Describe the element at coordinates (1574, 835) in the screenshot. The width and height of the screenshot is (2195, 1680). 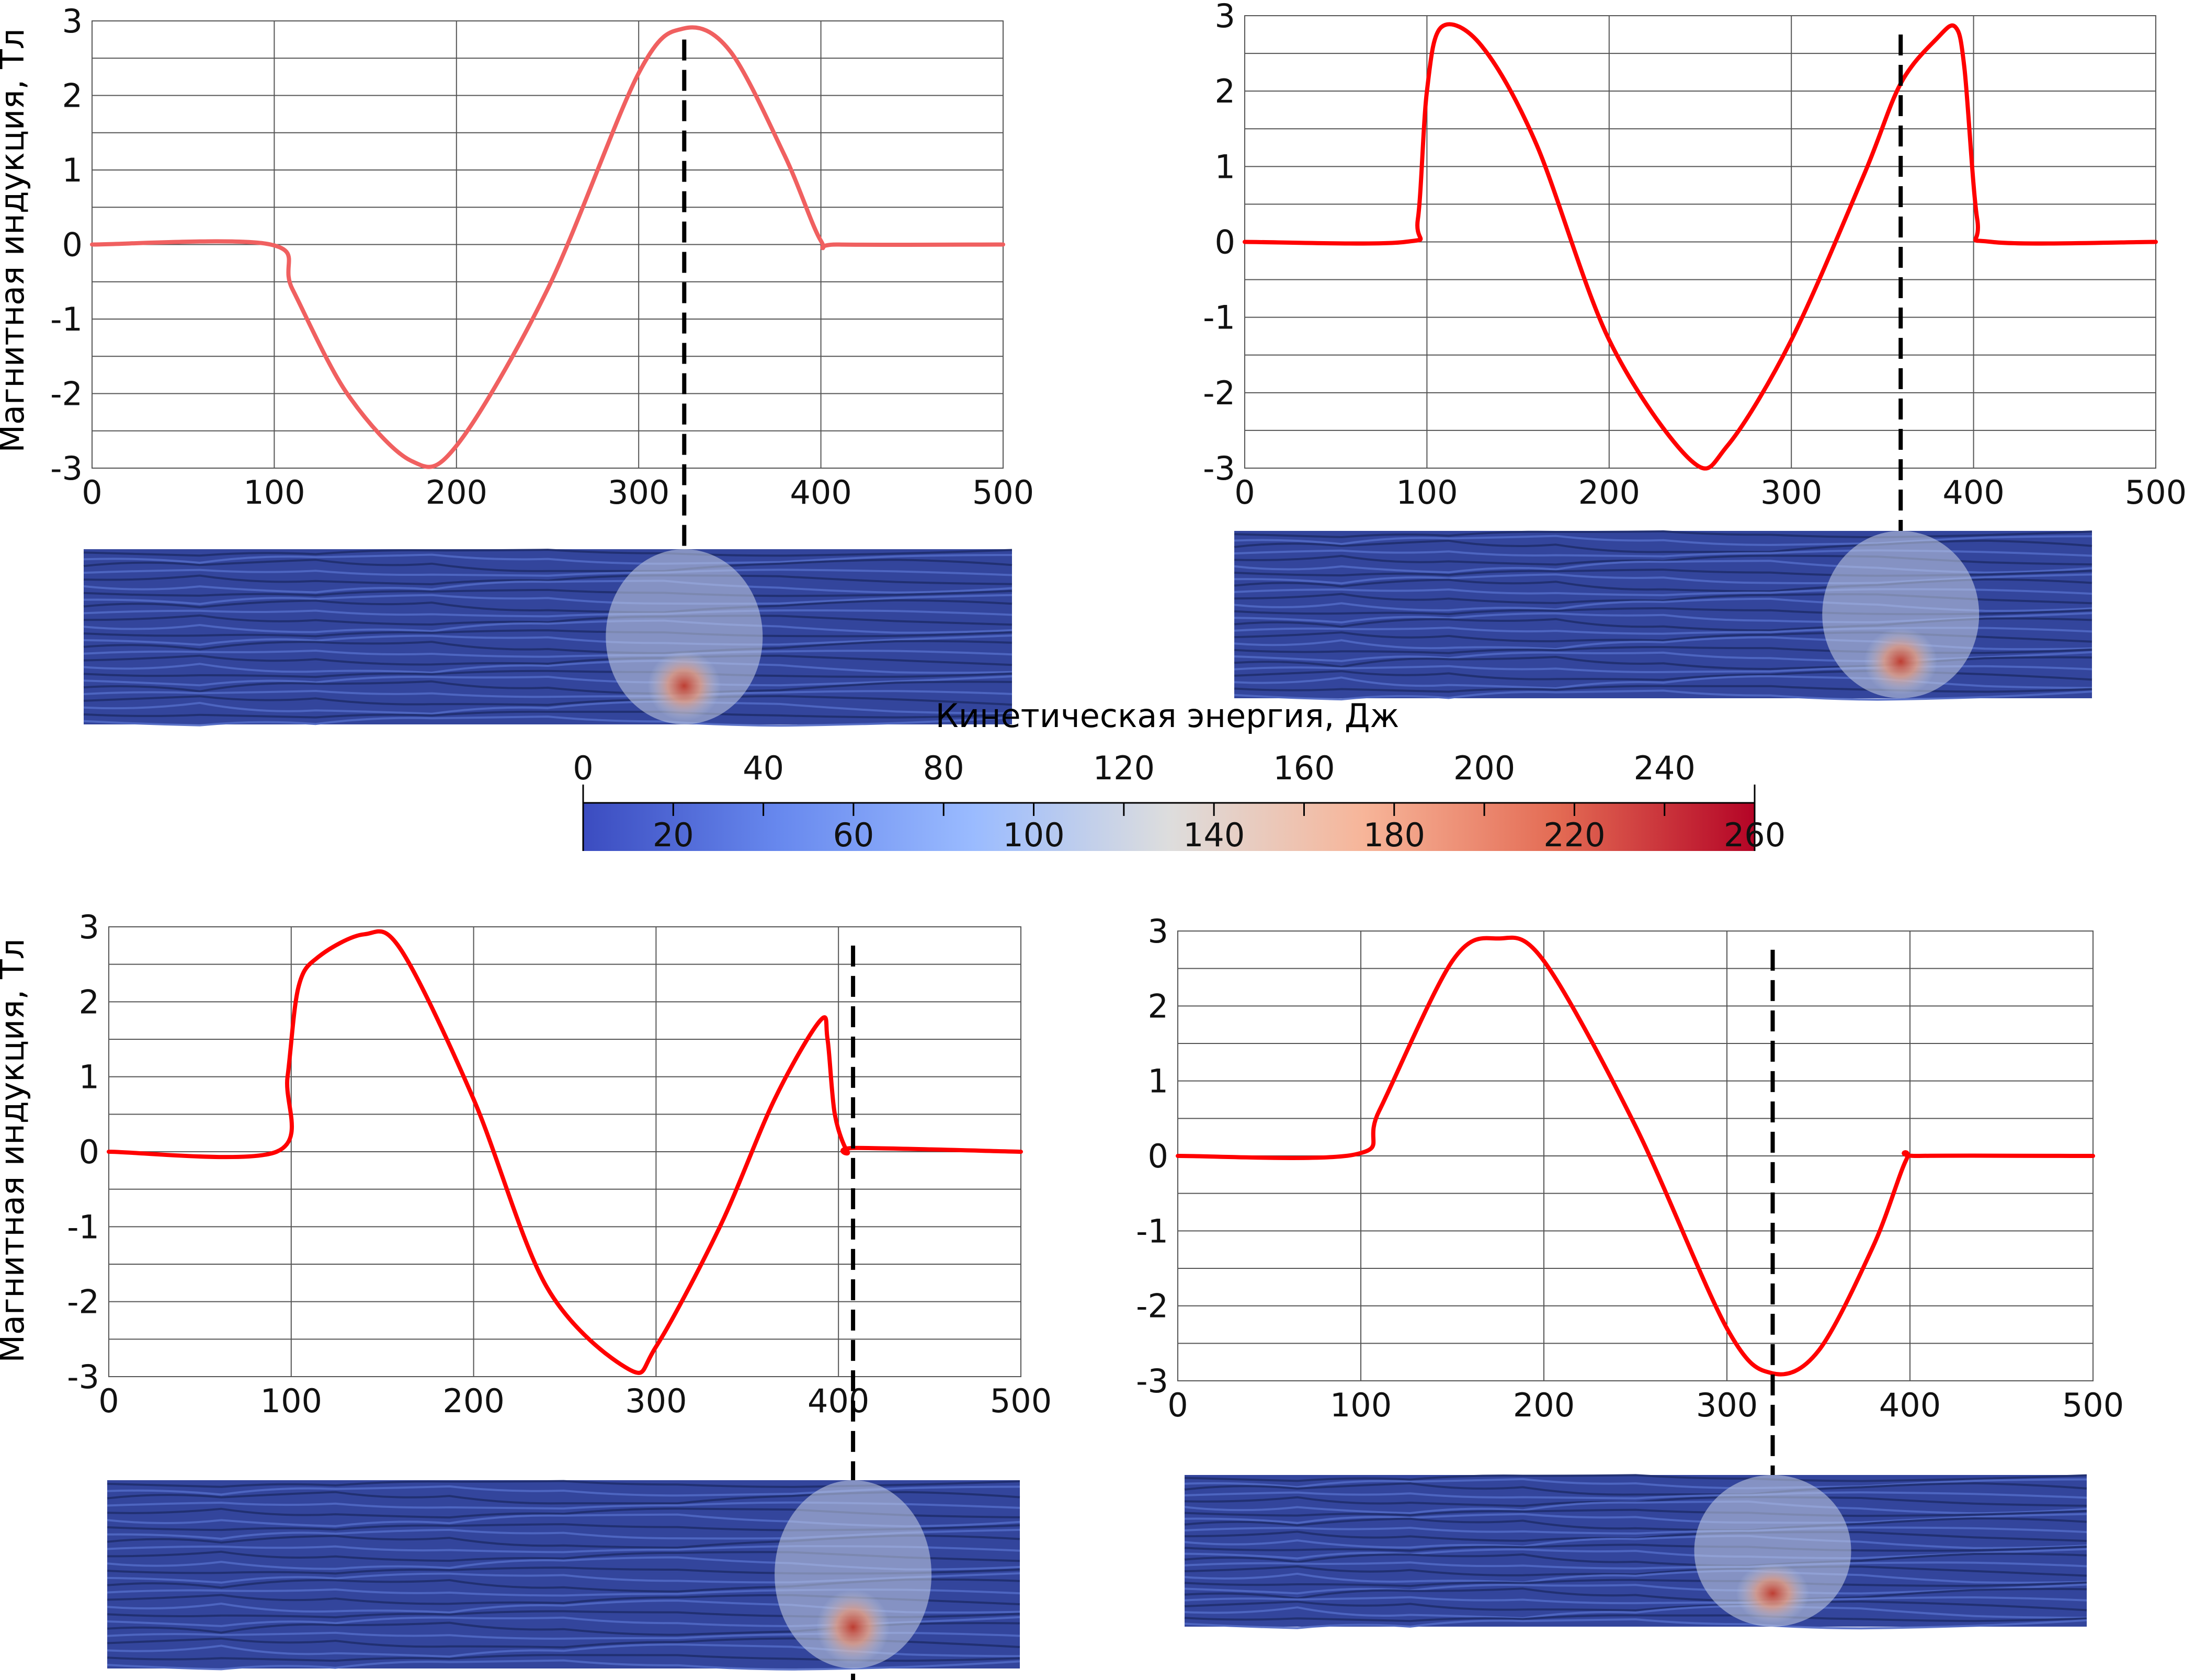
I see `colorbar-bottom-tick-label: 220` at that location.